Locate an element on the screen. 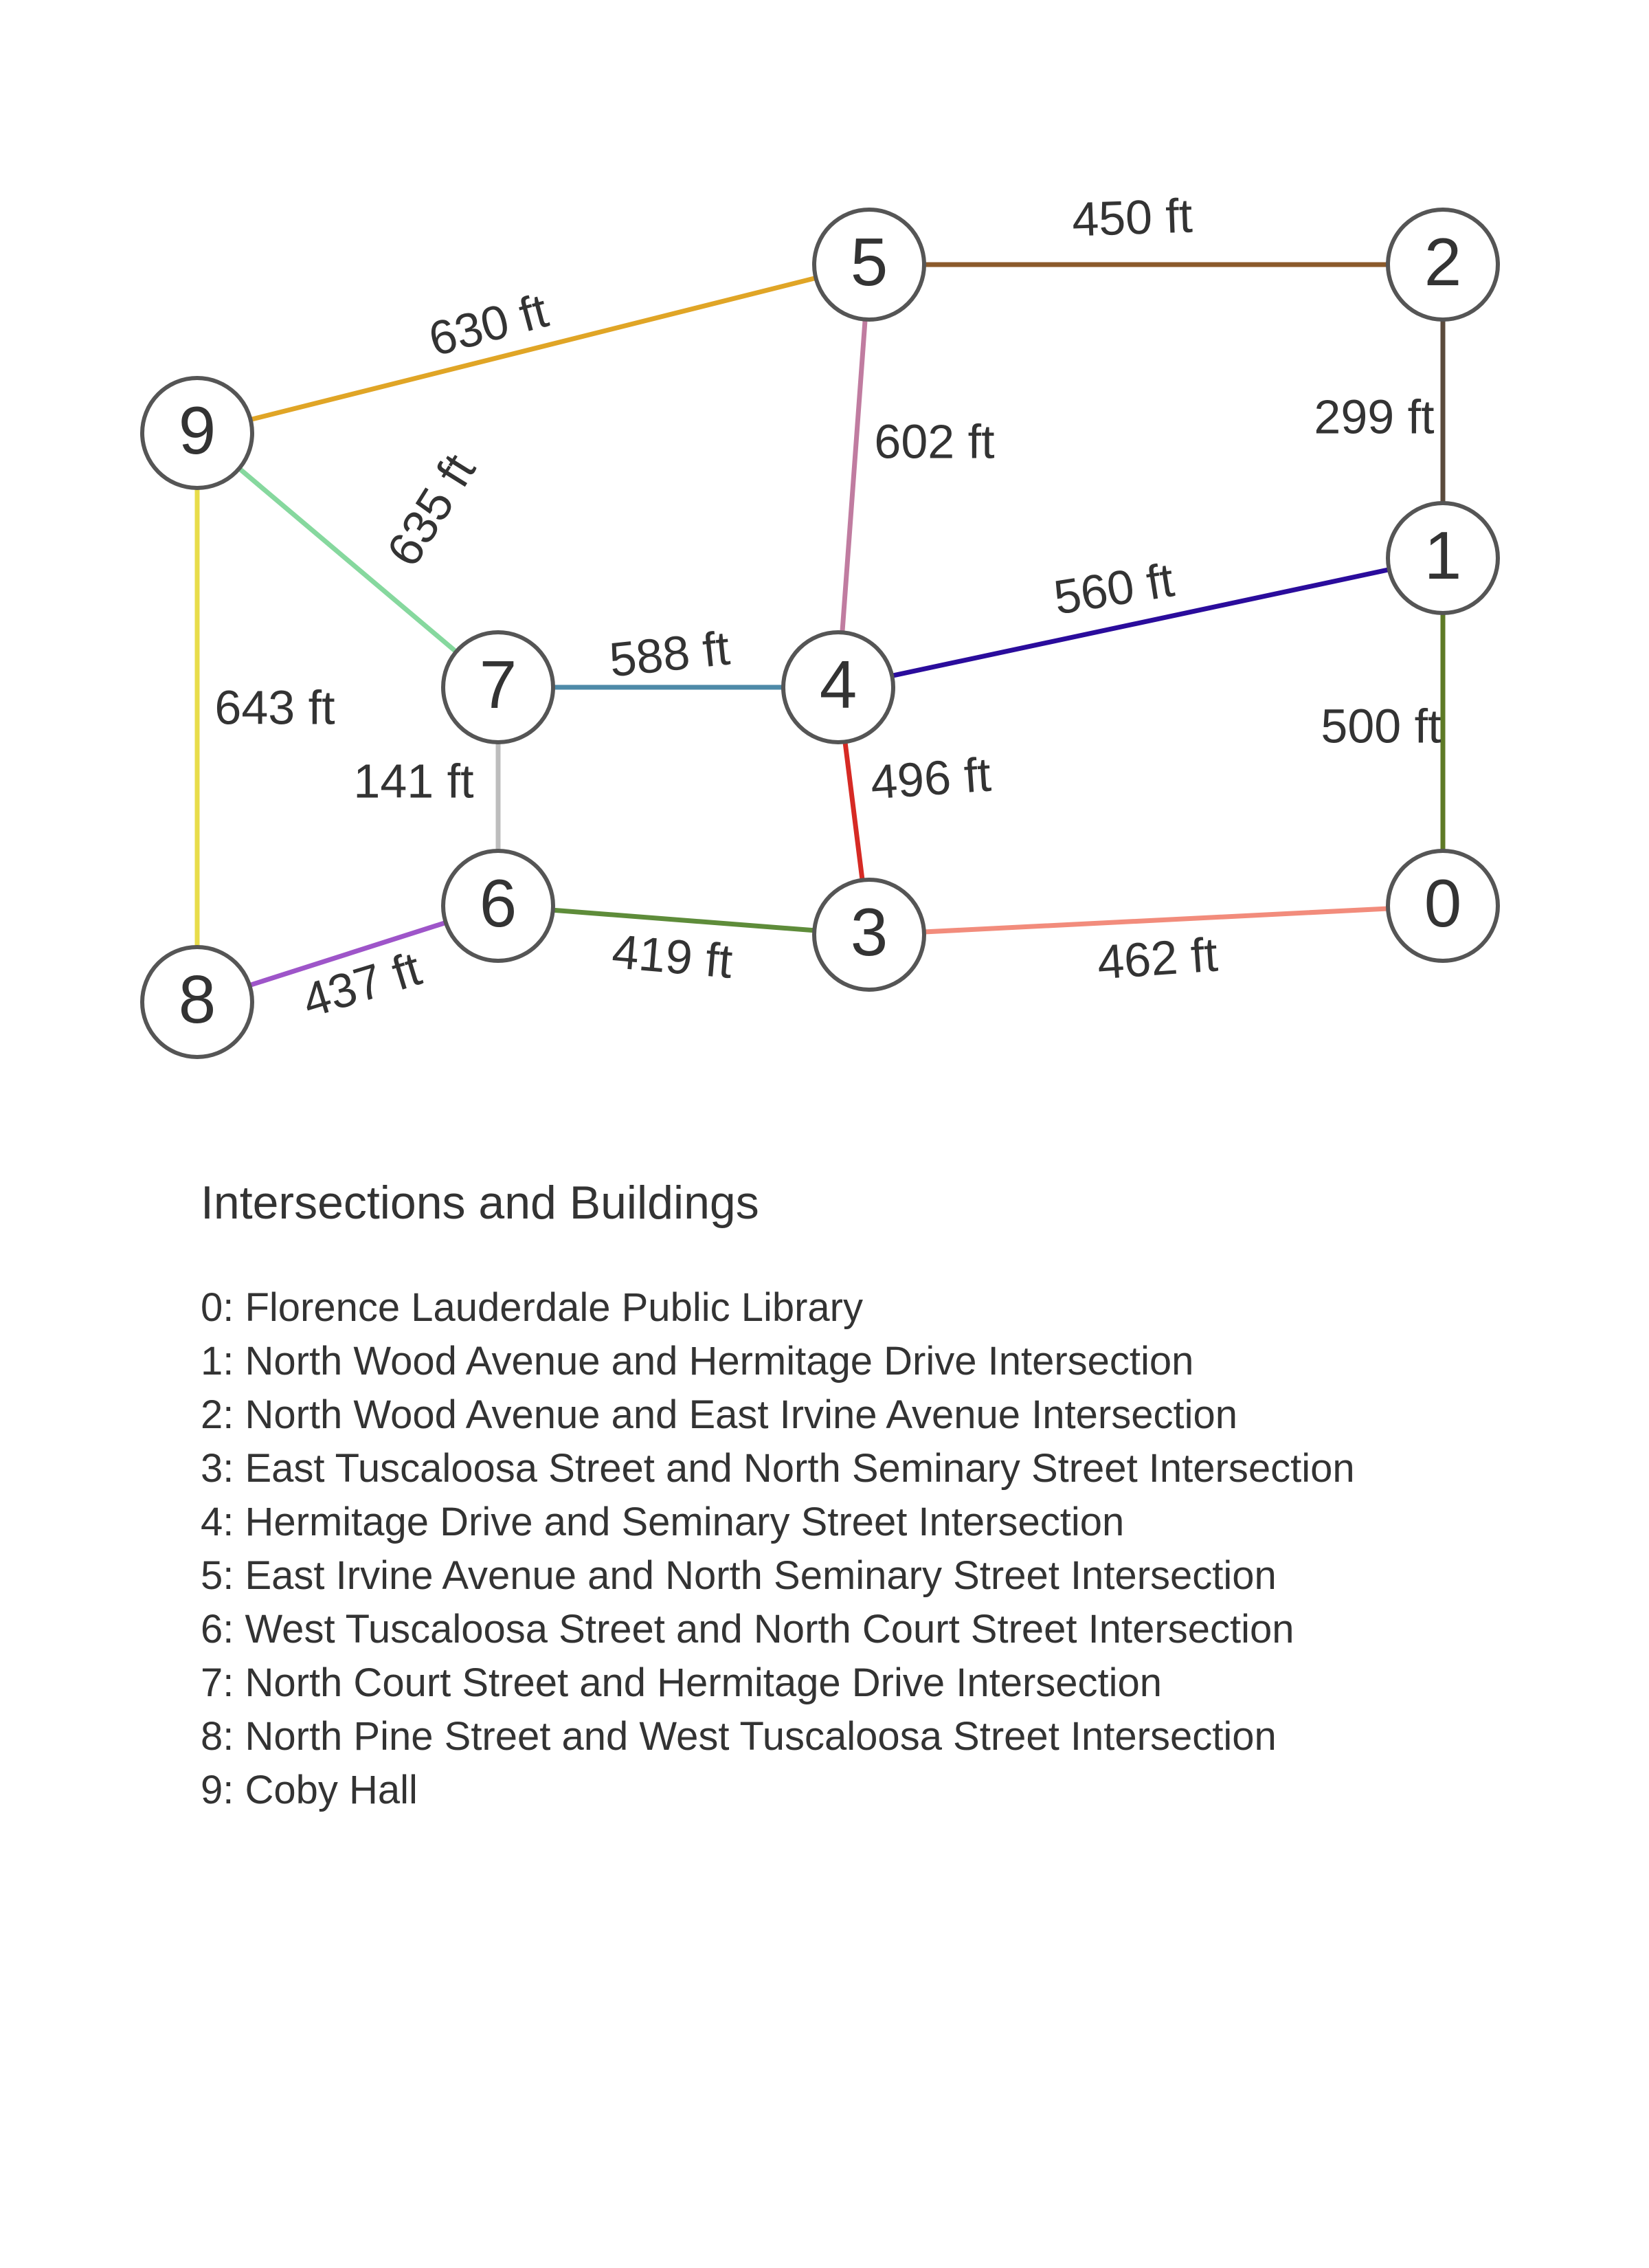 The height and width of the screenshot is (2268, 1649). node-label: 9 is located at coordinates (198, 430).